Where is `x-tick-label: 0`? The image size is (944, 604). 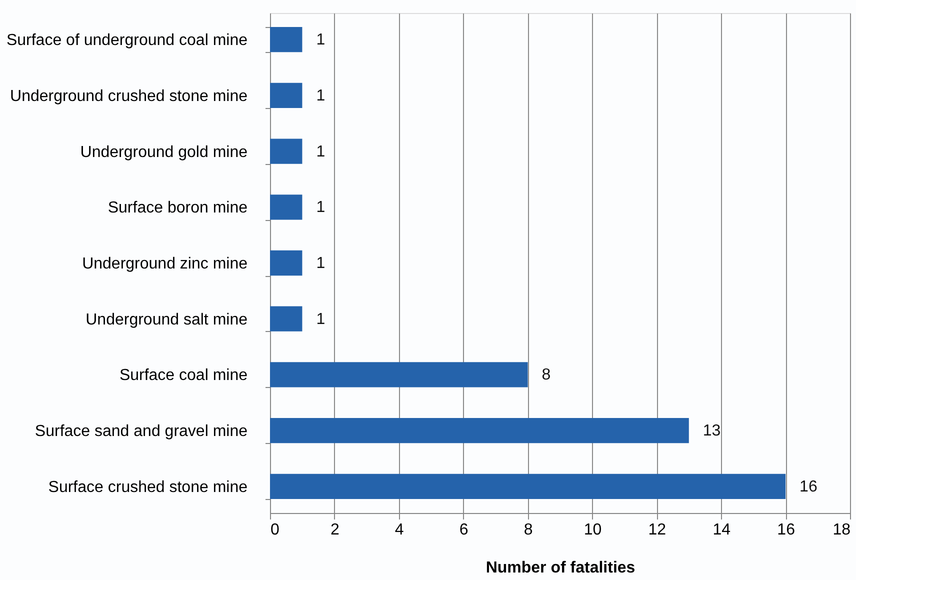 x-tick-label: 0 is located at coordinates (275, 530).